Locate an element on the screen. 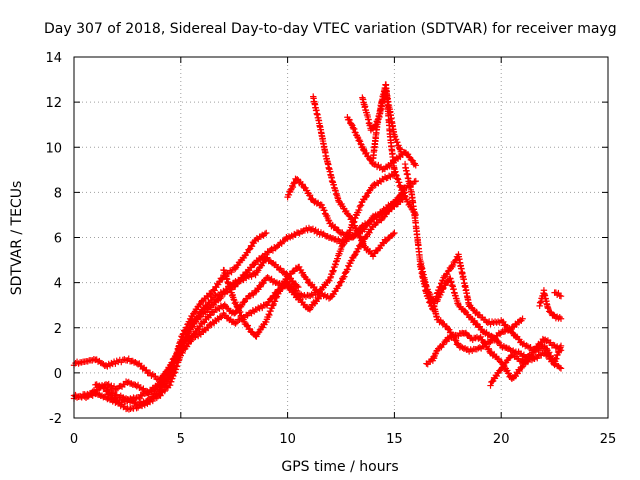 The image size is (640, 480). x-axis-label: GPS time / hours is located at coordinates (339, 467).